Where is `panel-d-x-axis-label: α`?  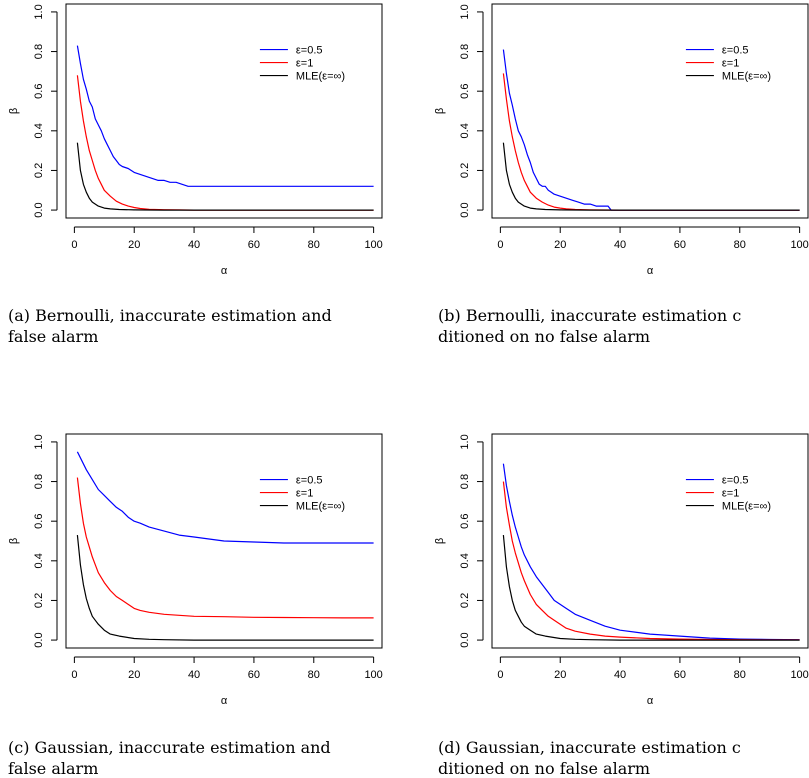
panel-d-x-axis-label: α is located at coordinates (650, 701).